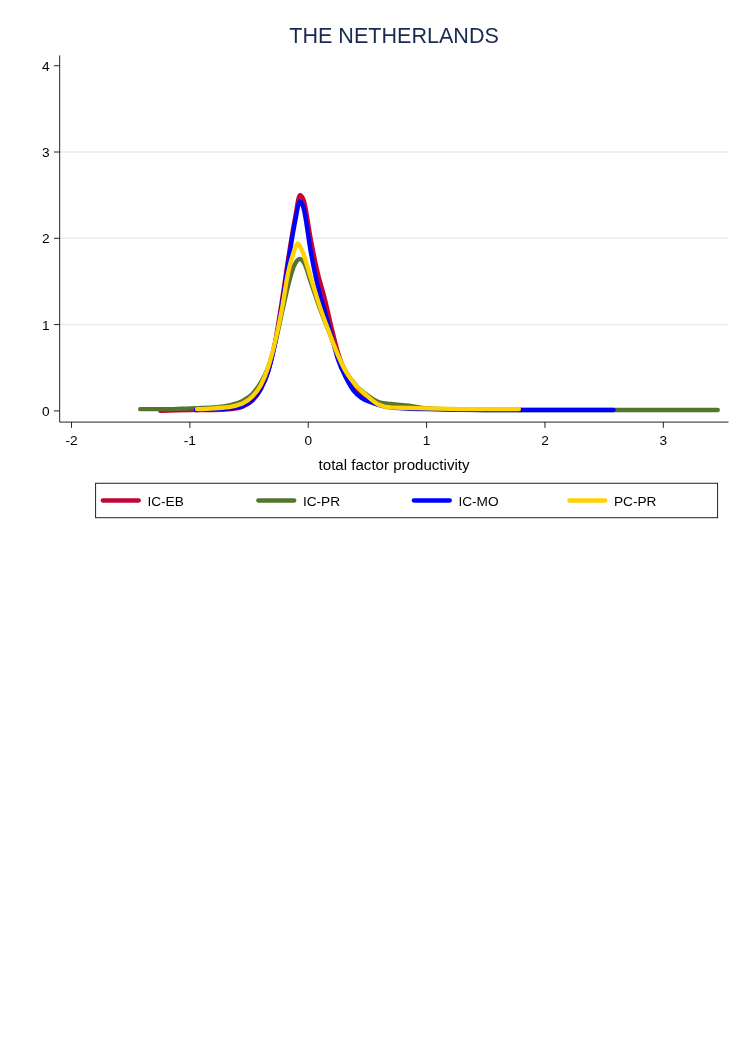 Image resolution: width=750 pixels, height=1043 pixels. I want to click on legend-label: IC-EB, so click(165, 501).